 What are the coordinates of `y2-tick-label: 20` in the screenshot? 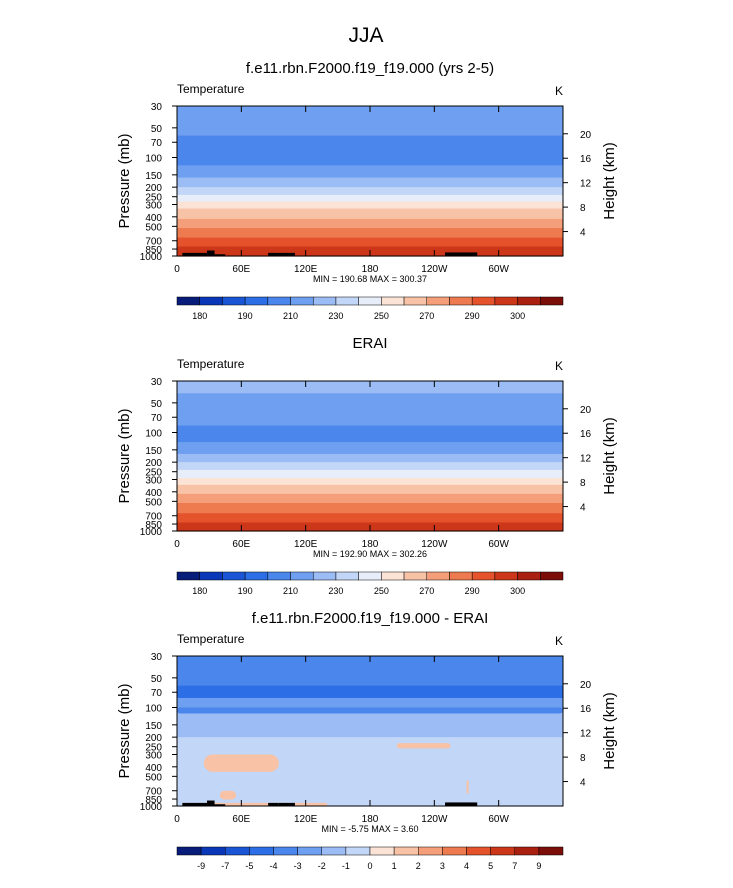 It's located at (586, 135).